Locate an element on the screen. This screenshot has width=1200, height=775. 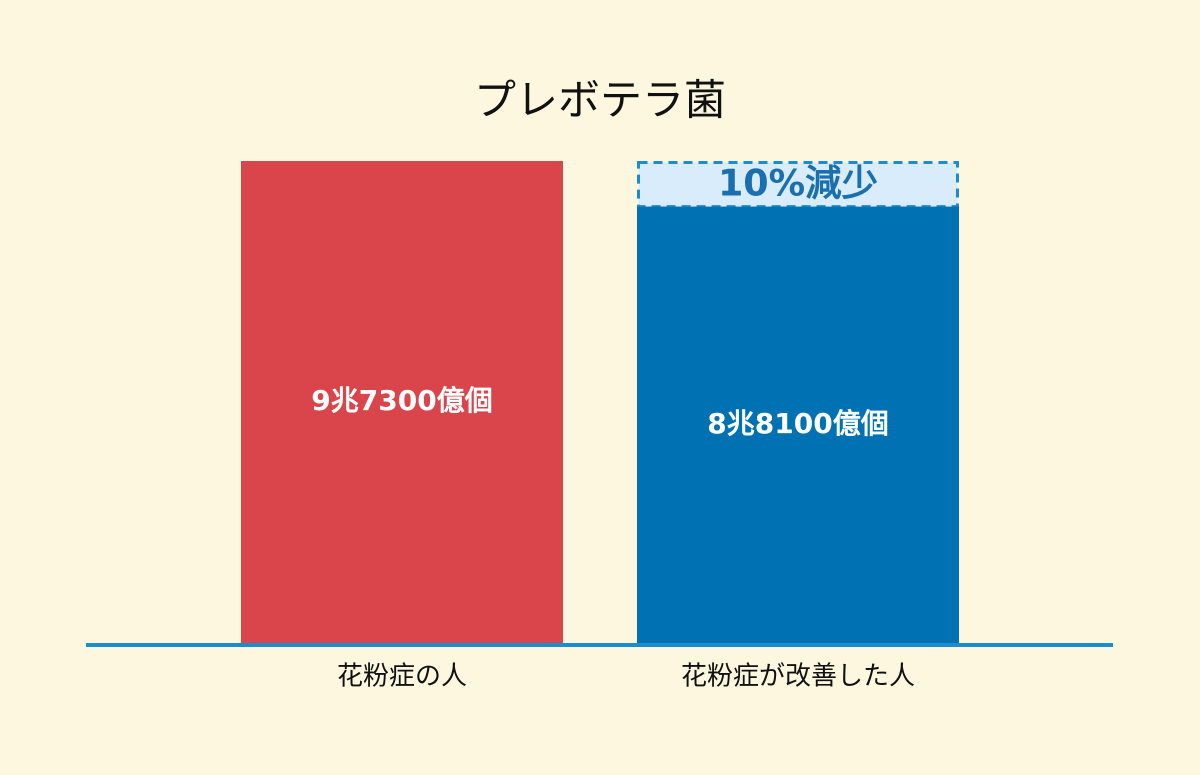
value-label: 8兆8100億個 is located at coordinates (797, 423).